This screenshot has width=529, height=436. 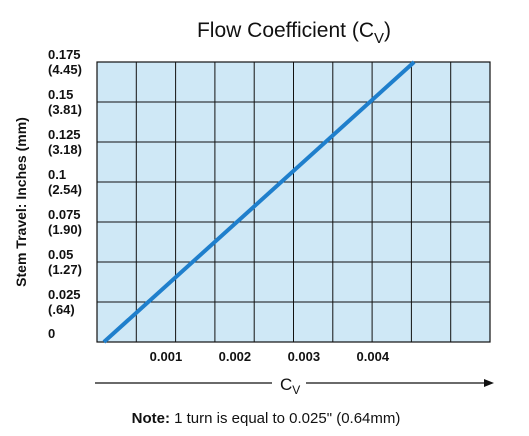 What do you see at coordinates (65, 69) in the screenshot?
I see `y-tick-mm-label: (4.45)` at bounding box center [65, 69].